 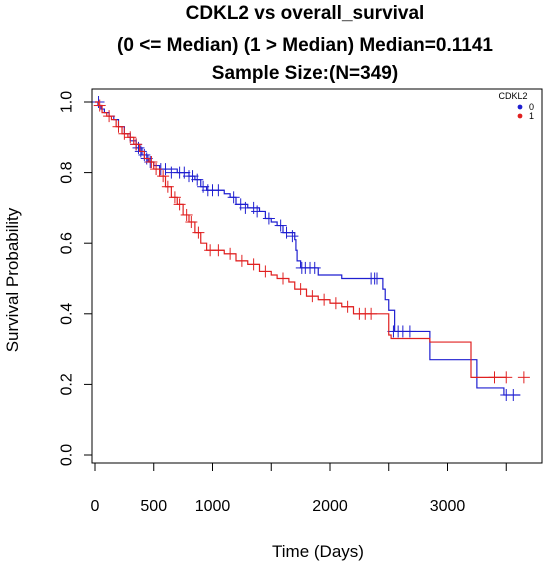 What do you see at coordinates (525, 107) in the screenshot?
I see `legend-entry-0: 0` at bounding box center [525, 107].